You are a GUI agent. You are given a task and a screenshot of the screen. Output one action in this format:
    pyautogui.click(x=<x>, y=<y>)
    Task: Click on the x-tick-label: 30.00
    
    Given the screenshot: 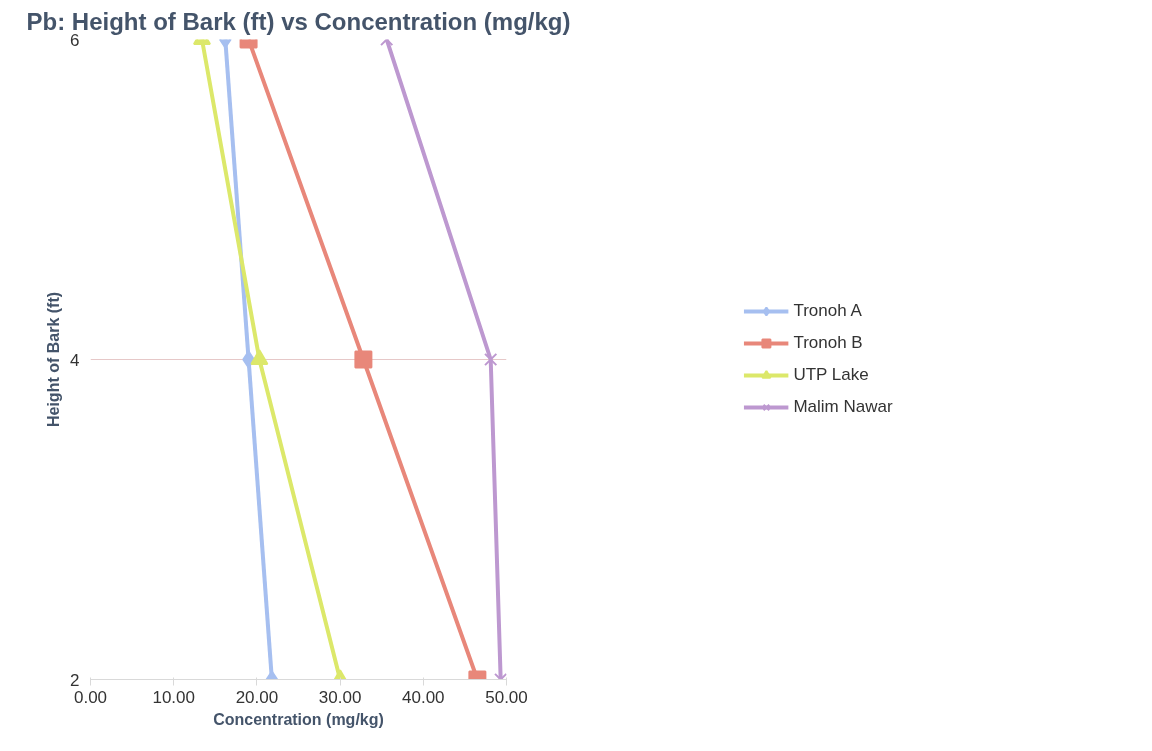 What is the action you would take?
    pyautogui.click(x=340, y=697)
    